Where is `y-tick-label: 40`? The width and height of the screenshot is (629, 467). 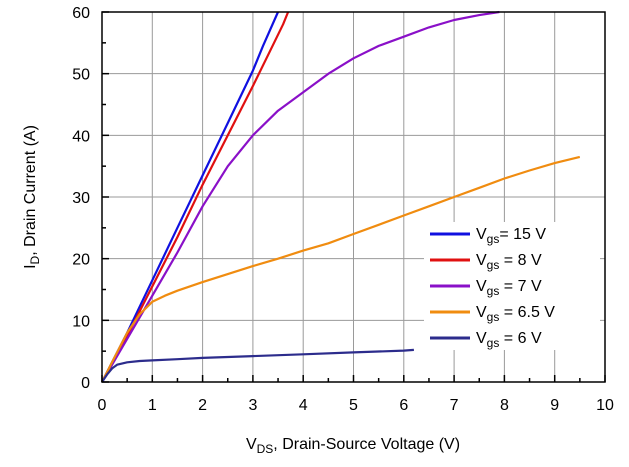 y-tick-label: 40 is located at coordinates (81, 136).